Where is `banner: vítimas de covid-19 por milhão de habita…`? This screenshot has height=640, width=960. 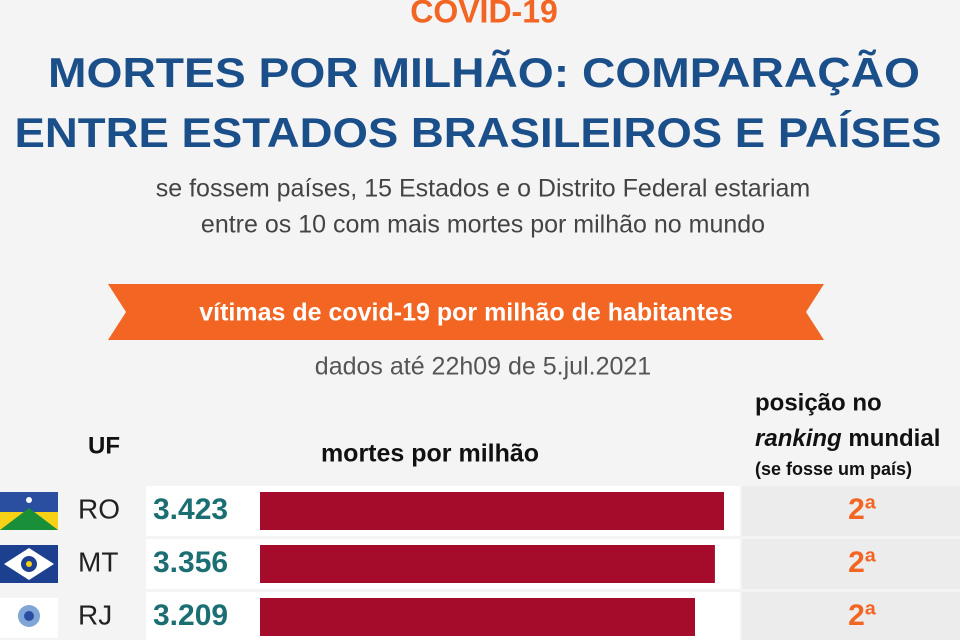
banner: vítimas de covid-19 por milhão de habita… is located at coordinates (465, 313).